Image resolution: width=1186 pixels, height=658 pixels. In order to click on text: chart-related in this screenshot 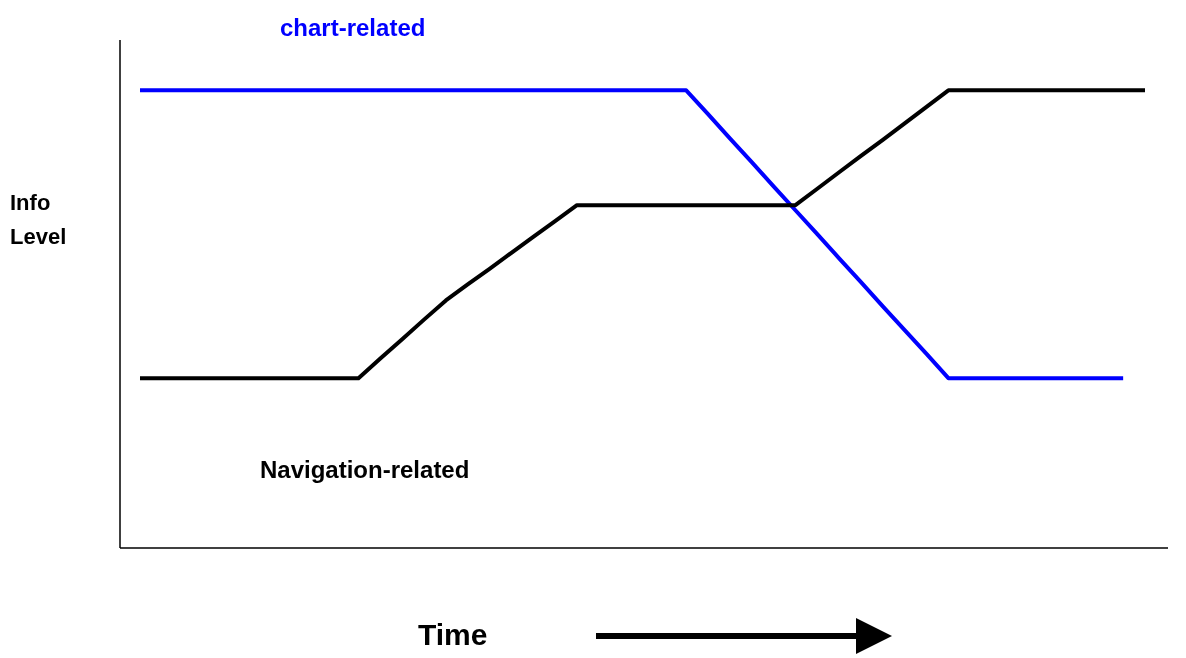, I will do `click(353, 28)`.